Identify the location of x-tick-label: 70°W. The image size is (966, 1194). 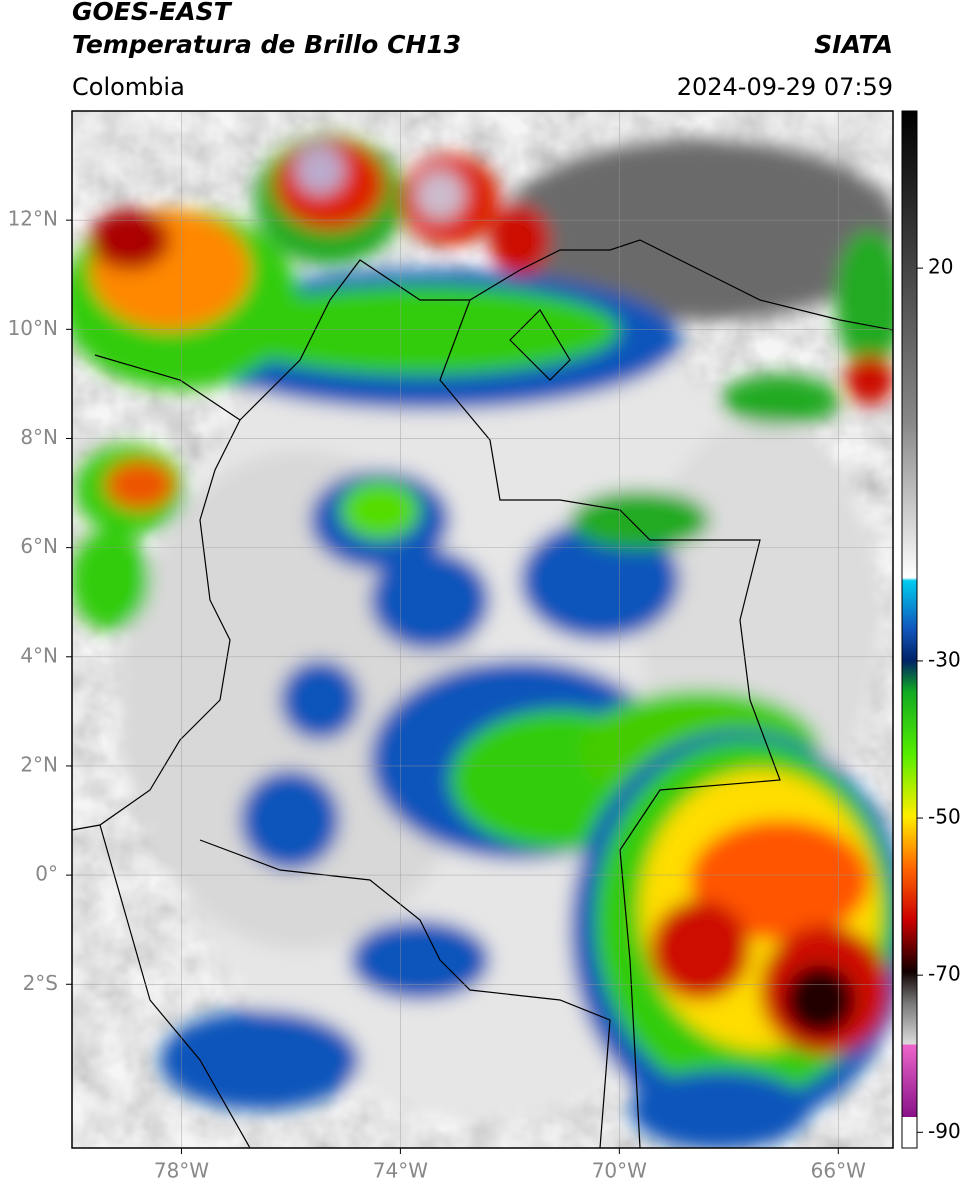
(619, 1171).